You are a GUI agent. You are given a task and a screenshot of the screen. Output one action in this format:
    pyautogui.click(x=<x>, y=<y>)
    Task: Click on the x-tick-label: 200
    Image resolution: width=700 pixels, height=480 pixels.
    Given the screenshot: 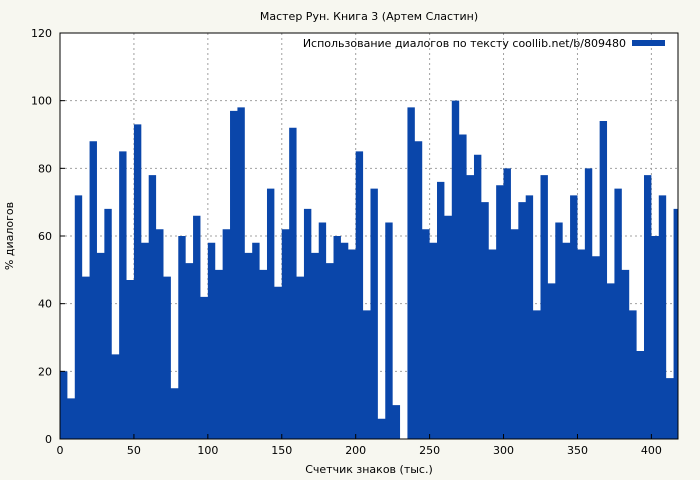 What is the action you would take?
    pyautogui.click(x=355, y=450)
    